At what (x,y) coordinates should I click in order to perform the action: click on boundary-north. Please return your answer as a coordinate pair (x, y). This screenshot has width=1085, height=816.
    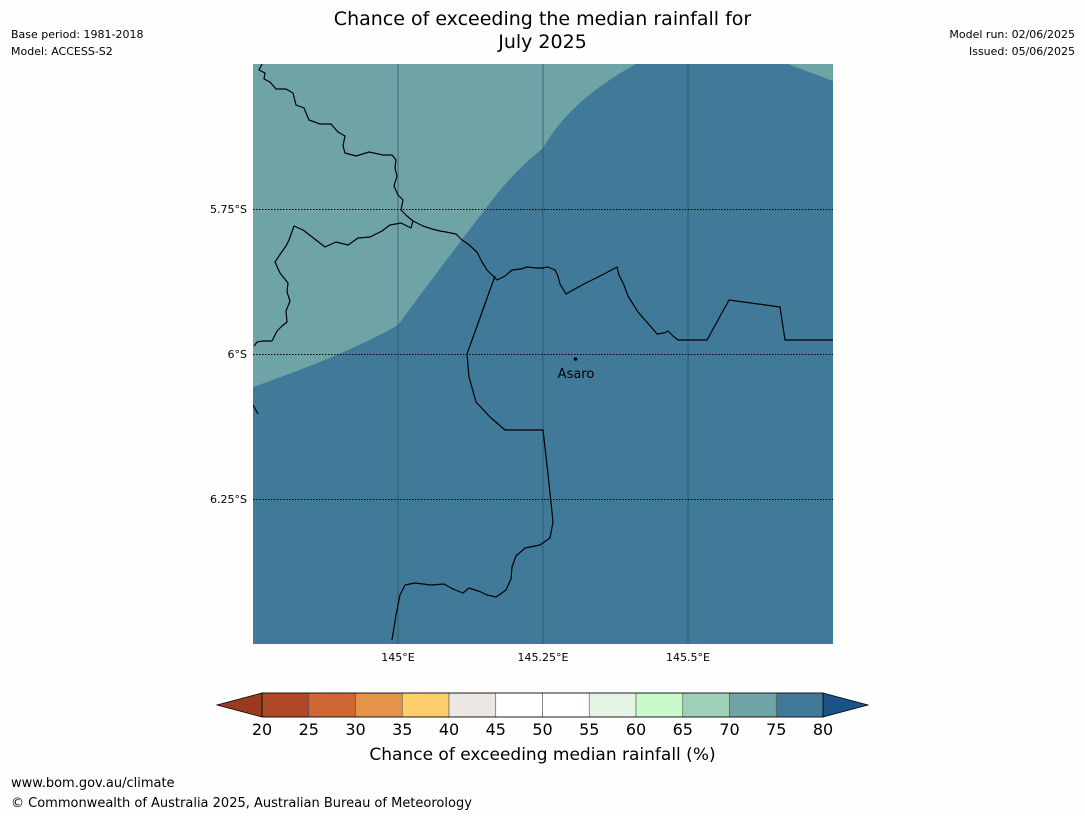
    Looking at the image, I should click on (333, 205).